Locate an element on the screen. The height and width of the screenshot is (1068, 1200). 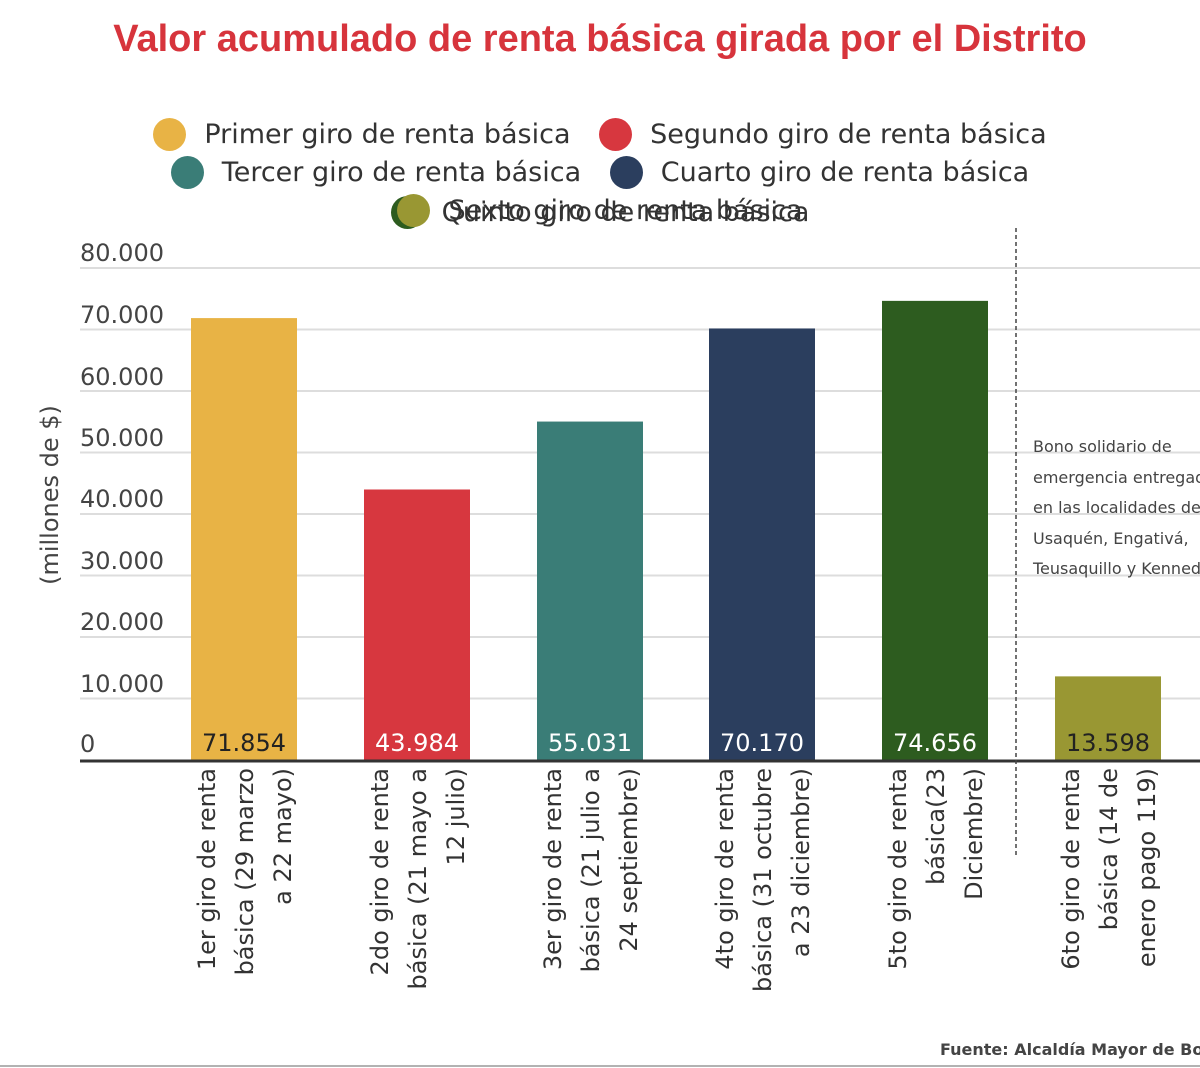
y-tick-label: 80.000 is located at coordinates (122, 253).